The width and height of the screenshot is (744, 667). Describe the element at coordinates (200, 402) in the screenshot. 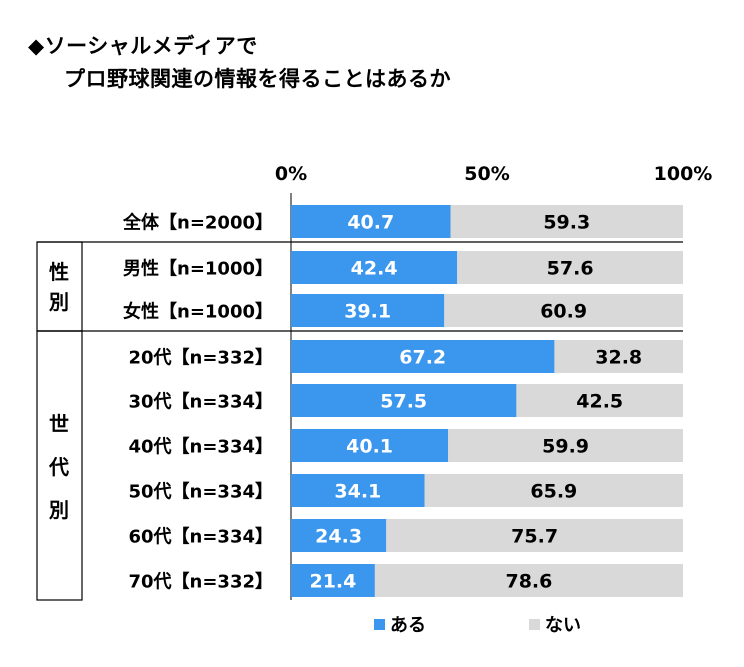

I see `category-label: 30代【n=334】` at that location.